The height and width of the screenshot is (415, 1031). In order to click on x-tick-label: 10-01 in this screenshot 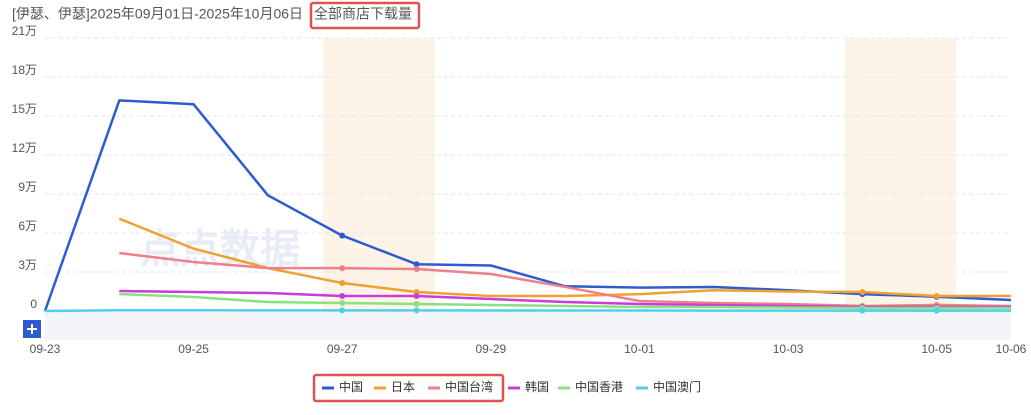, I will do `click(639, 349)`.